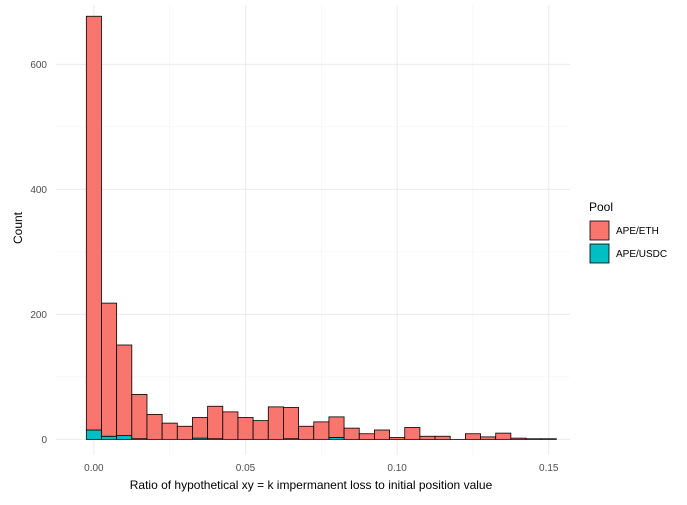 This screenshot has width=687, height=505. Describe the element at coordinates (38, 315) in the screenshot. I see `y-tick-label: 200` at that location.